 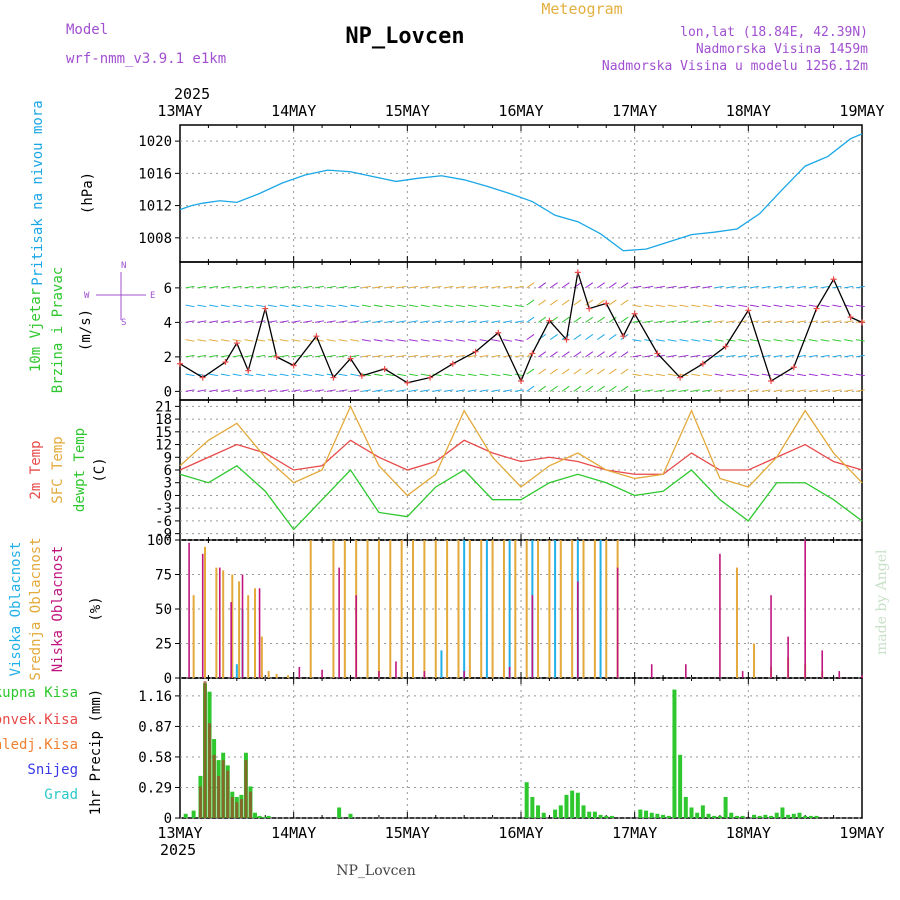 I want to click on pressure-axis-name: Pritisak na nivou mora, so click(x=38, y=192).